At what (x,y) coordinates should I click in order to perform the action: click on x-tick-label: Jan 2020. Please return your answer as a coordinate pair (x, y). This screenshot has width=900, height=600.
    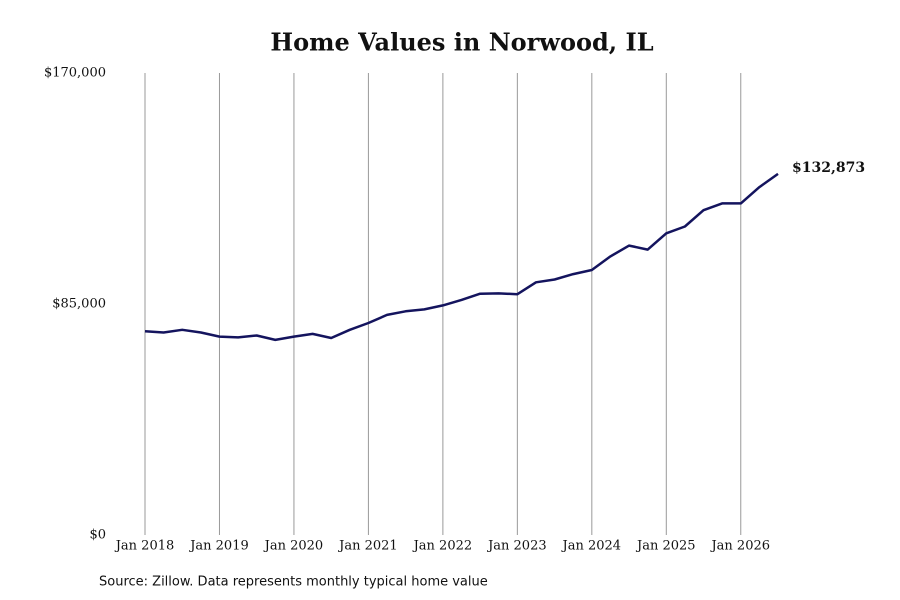
    Looking at the image, I should click on (293, 546).